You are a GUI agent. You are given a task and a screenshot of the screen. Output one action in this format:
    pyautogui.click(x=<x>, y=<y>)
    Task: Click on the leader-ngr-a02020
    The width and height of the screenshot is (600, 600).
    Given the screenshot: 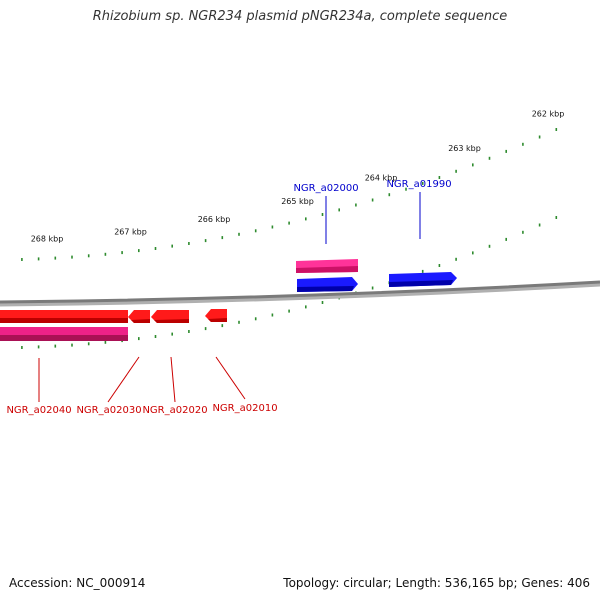 What is the action you would take?
    pyautogui.click(x=173, y=379)
    